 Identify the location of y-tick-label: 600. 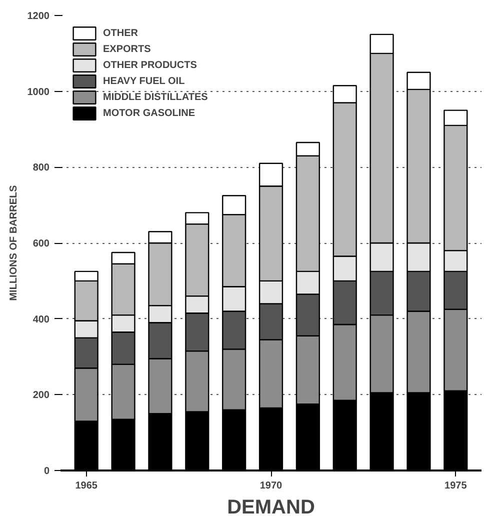
(41, 244).